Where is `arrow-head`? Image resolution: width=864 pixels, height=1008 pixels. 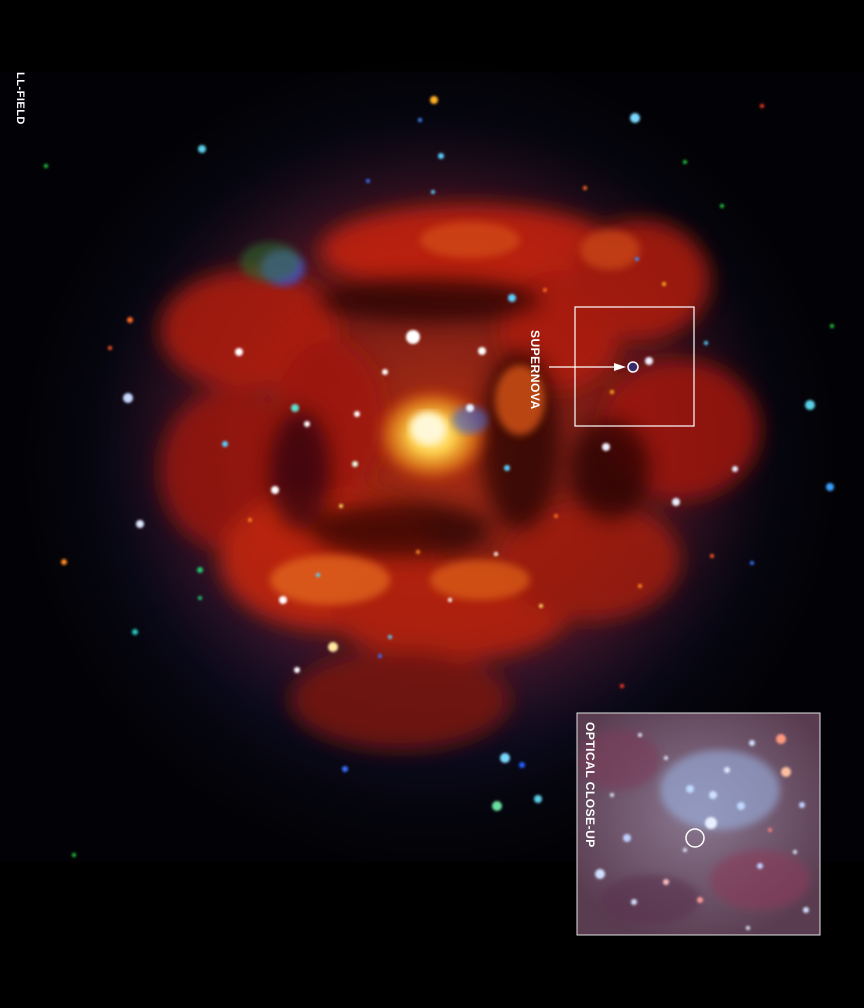
arrow-head is located at coordinates (620, 367).